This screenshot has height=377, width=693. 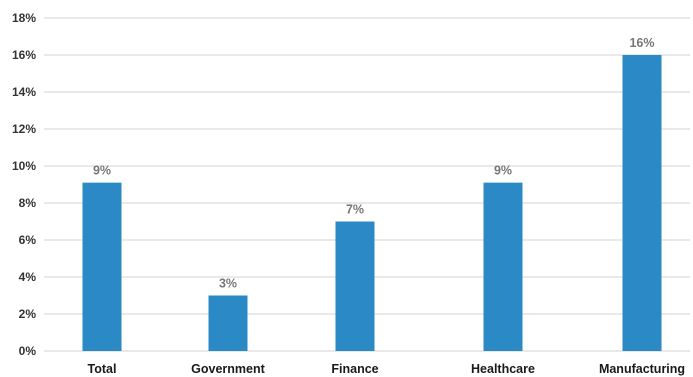 I want to click on category-label-finance: Finance, so click(x=354, y=369).